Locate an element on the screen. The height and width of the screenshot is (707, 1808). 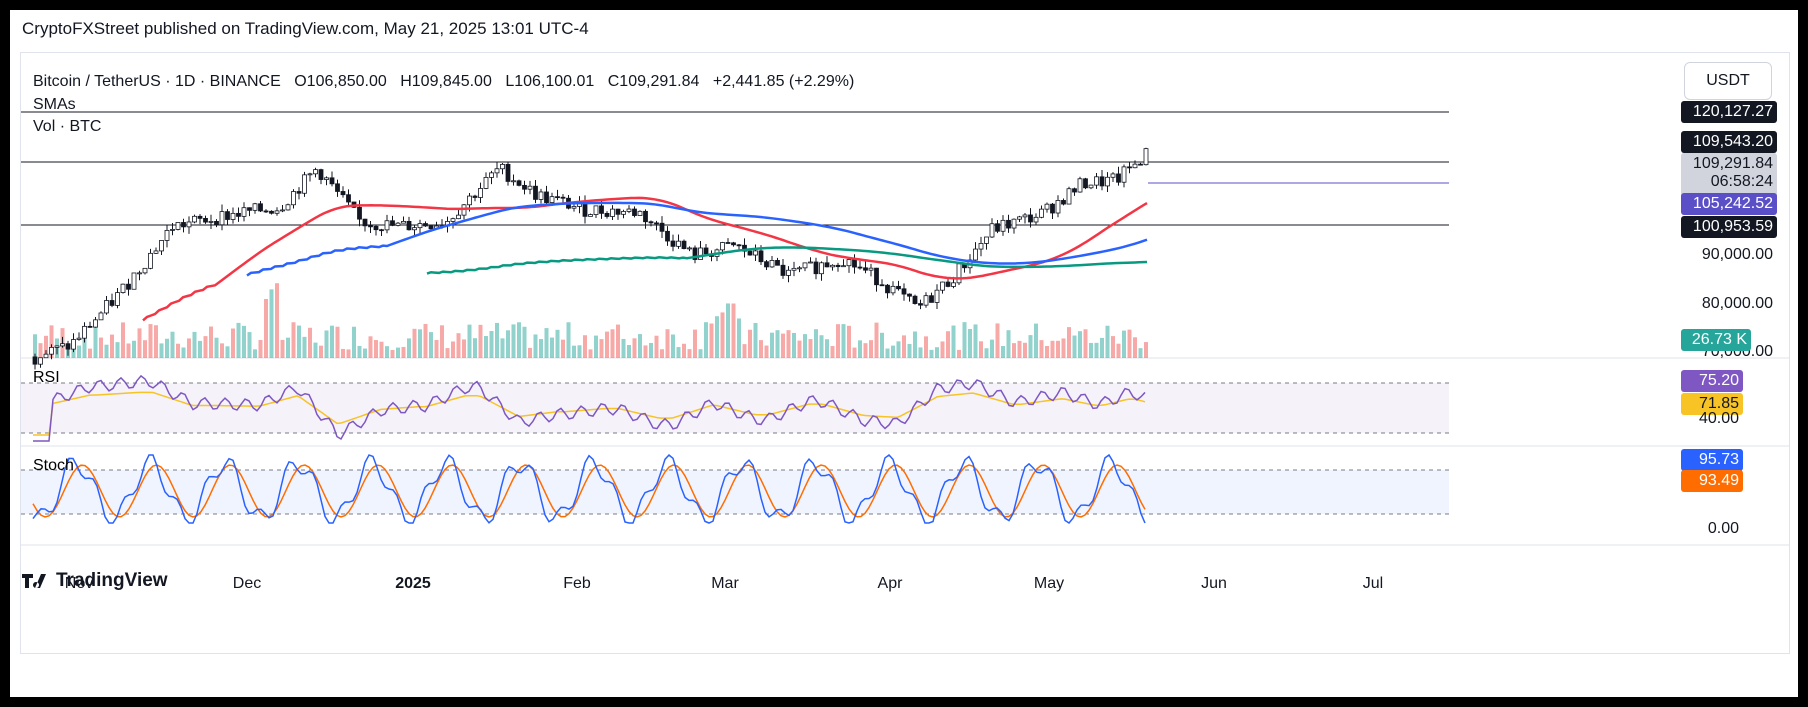
stoch-k-line is located at coordinates (589, 488).